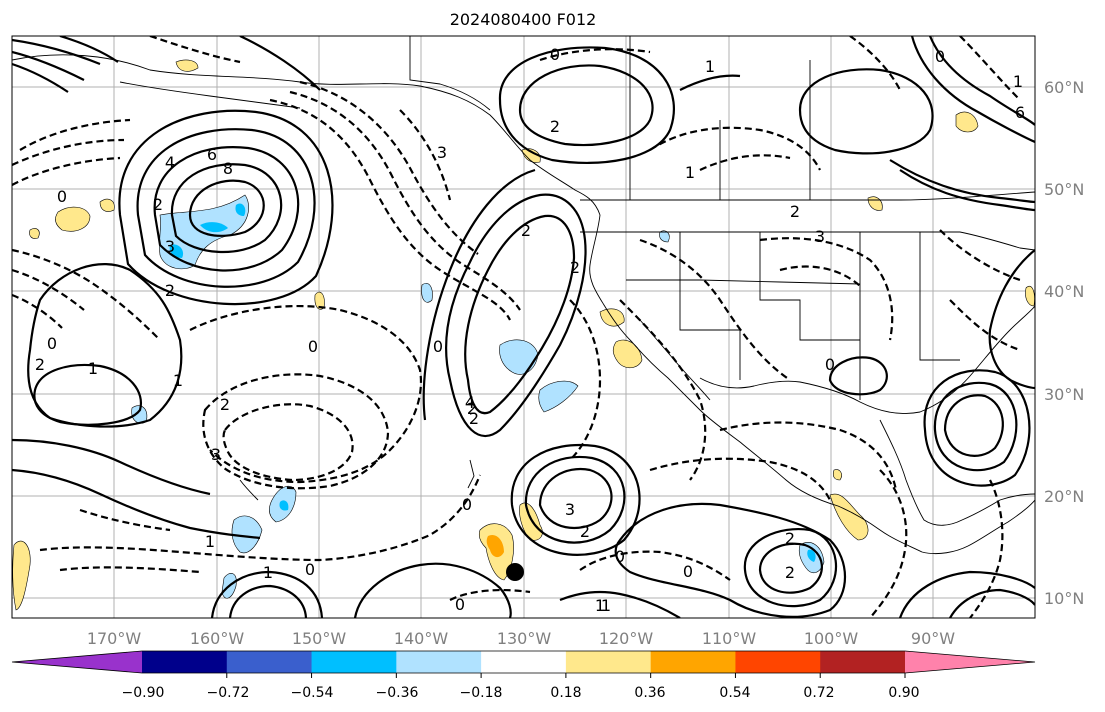  Describe the element at coordinates (515, 572) in the screenshot. I see `storm-center-marker` at that location.